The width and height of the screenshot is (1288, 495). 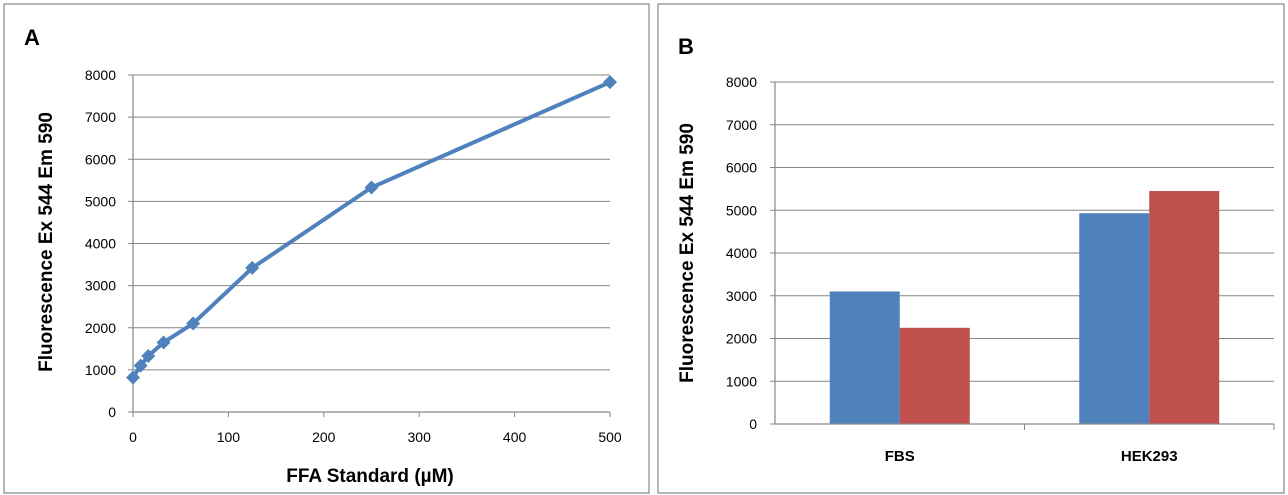 I want to click on panel-a-x-tick-label: 200, so click(x=324, y=437).